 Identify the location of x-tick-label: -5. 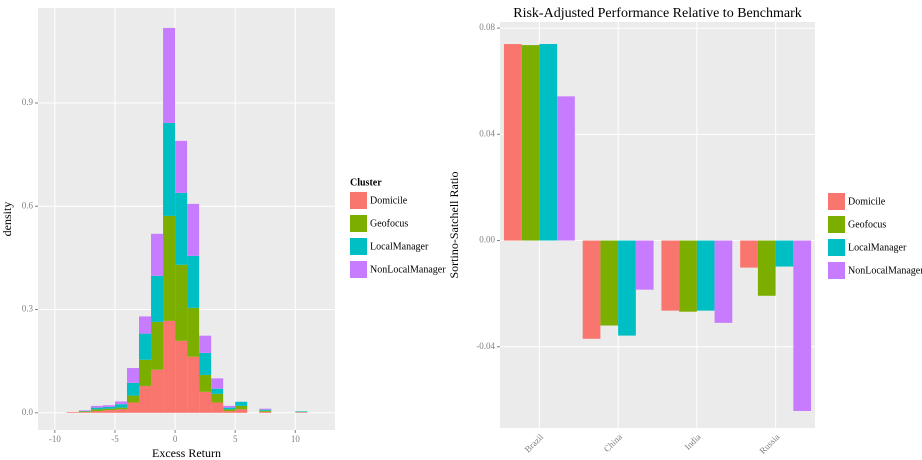
(115, 439).